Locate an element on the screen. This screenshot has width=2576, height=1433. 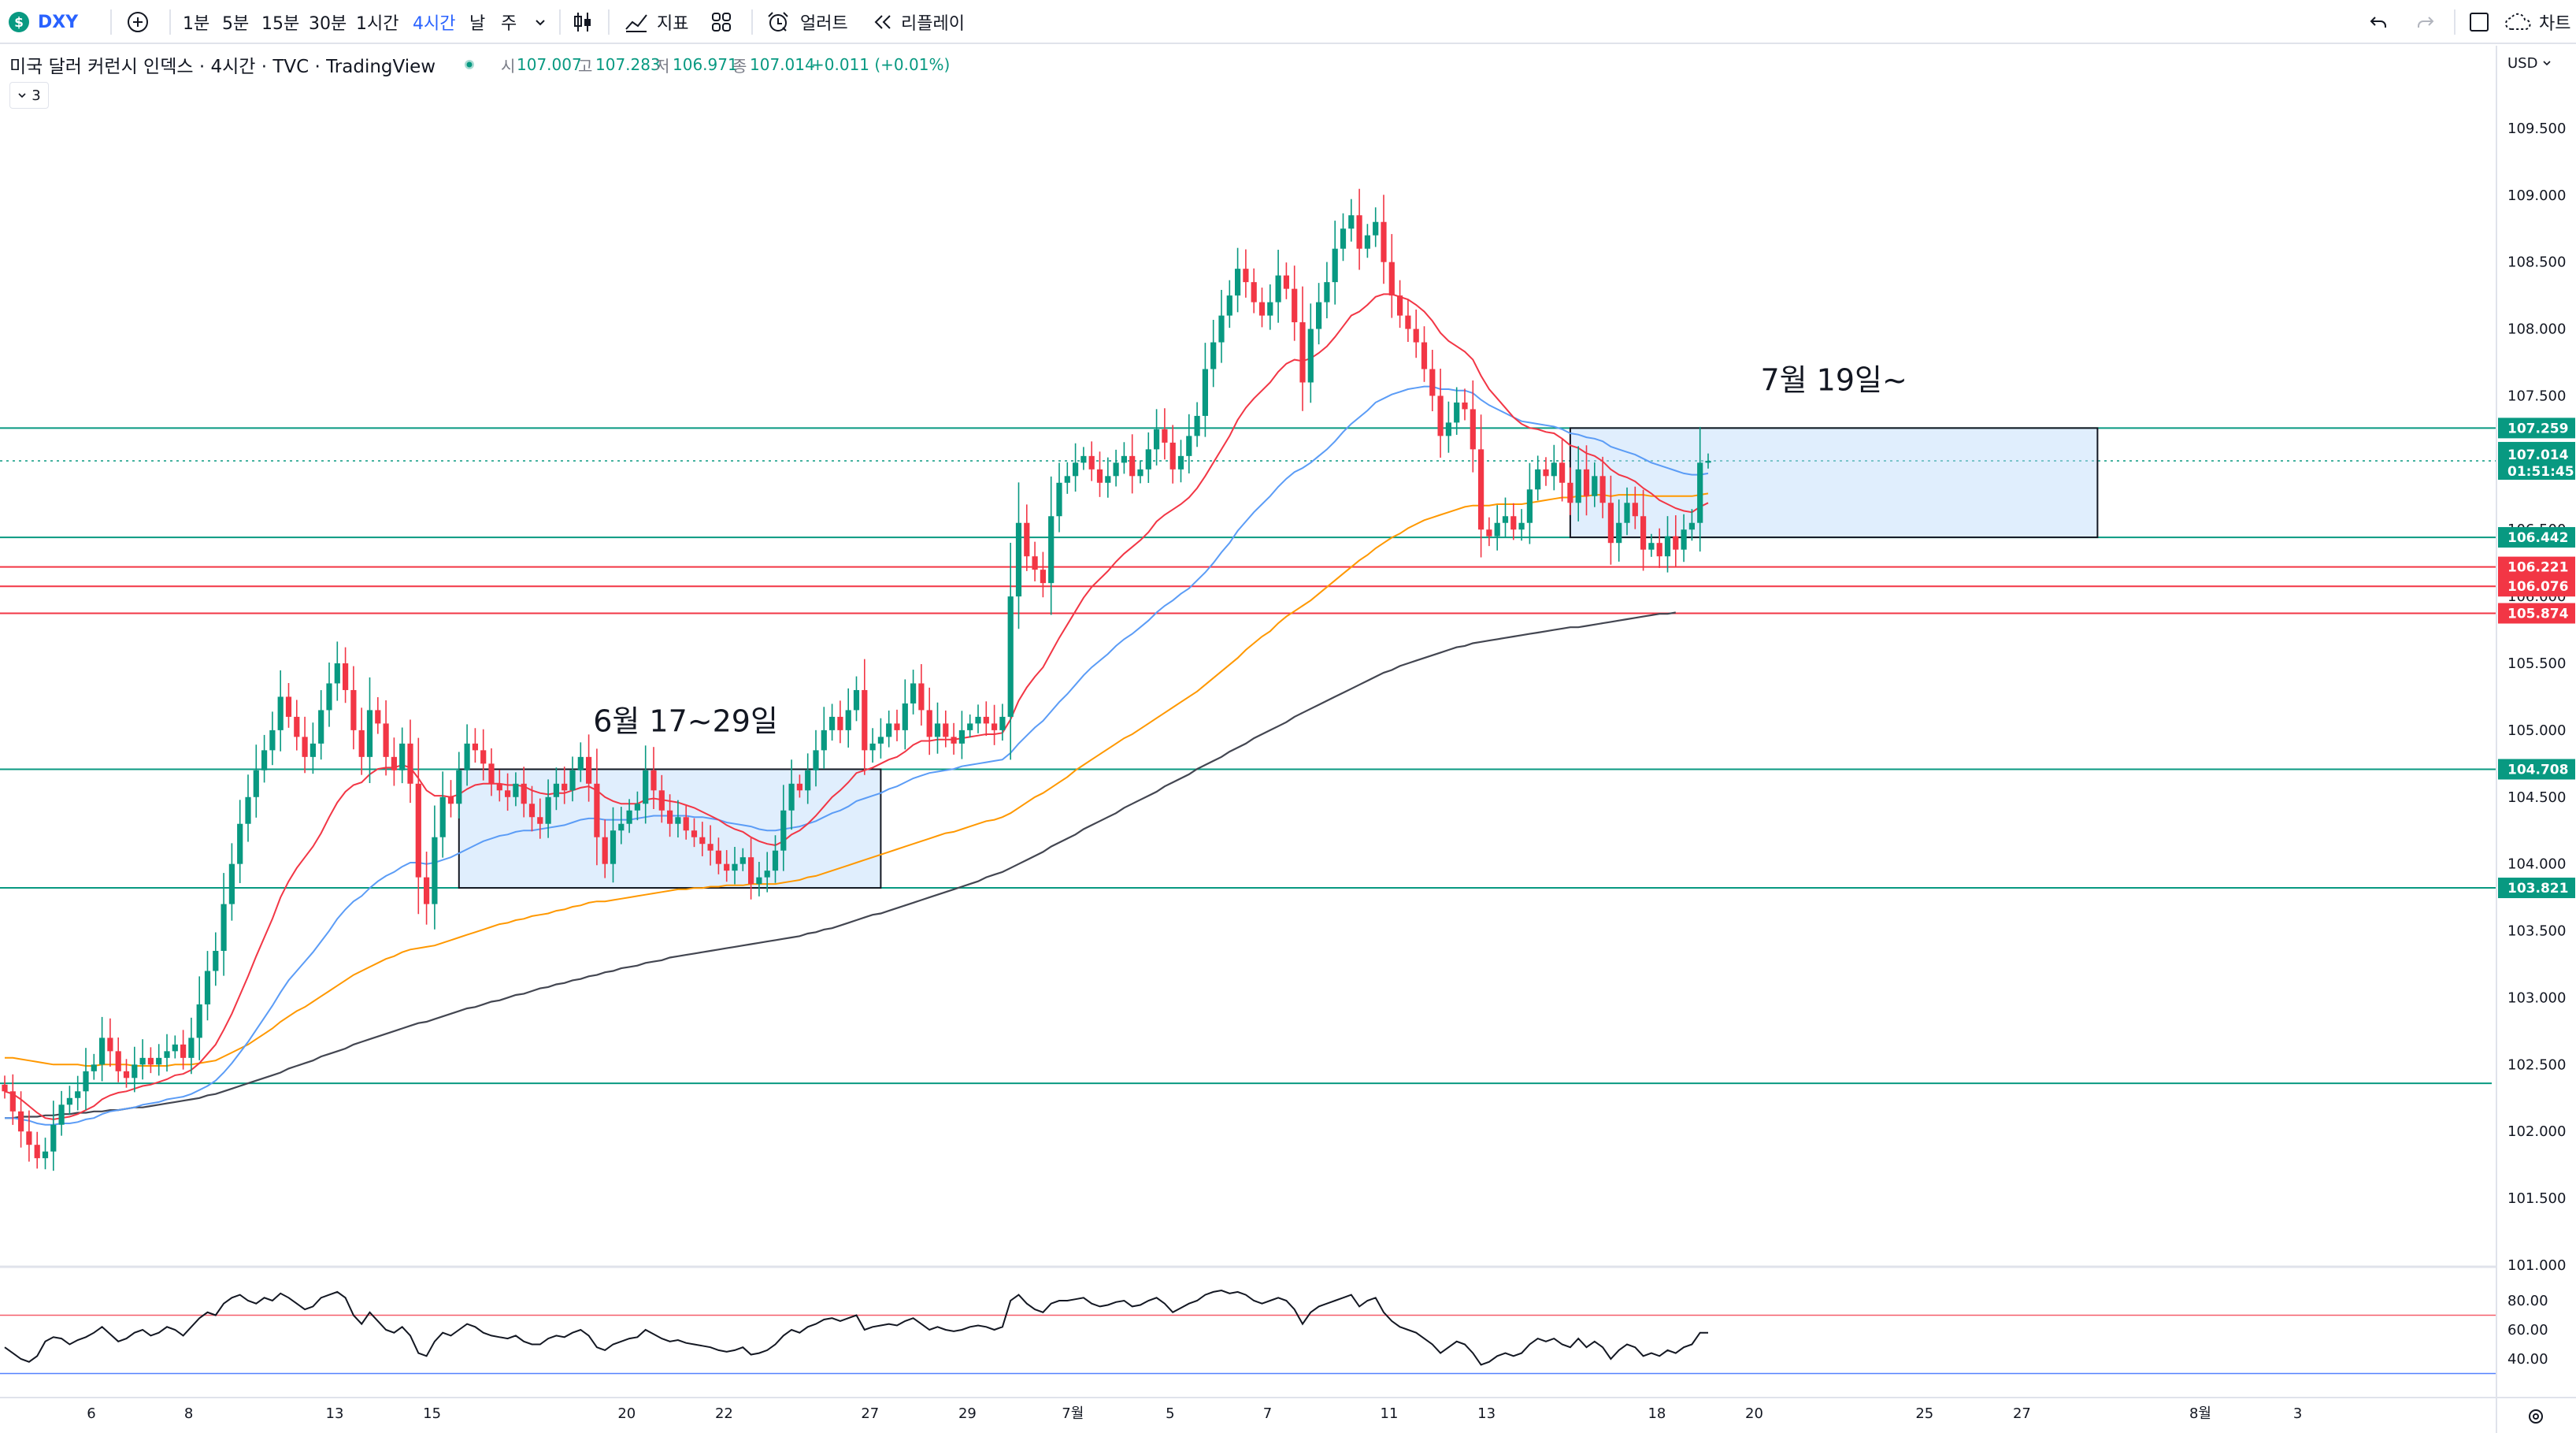
interval-1m: 1분 is located at coordinates (196, 24).